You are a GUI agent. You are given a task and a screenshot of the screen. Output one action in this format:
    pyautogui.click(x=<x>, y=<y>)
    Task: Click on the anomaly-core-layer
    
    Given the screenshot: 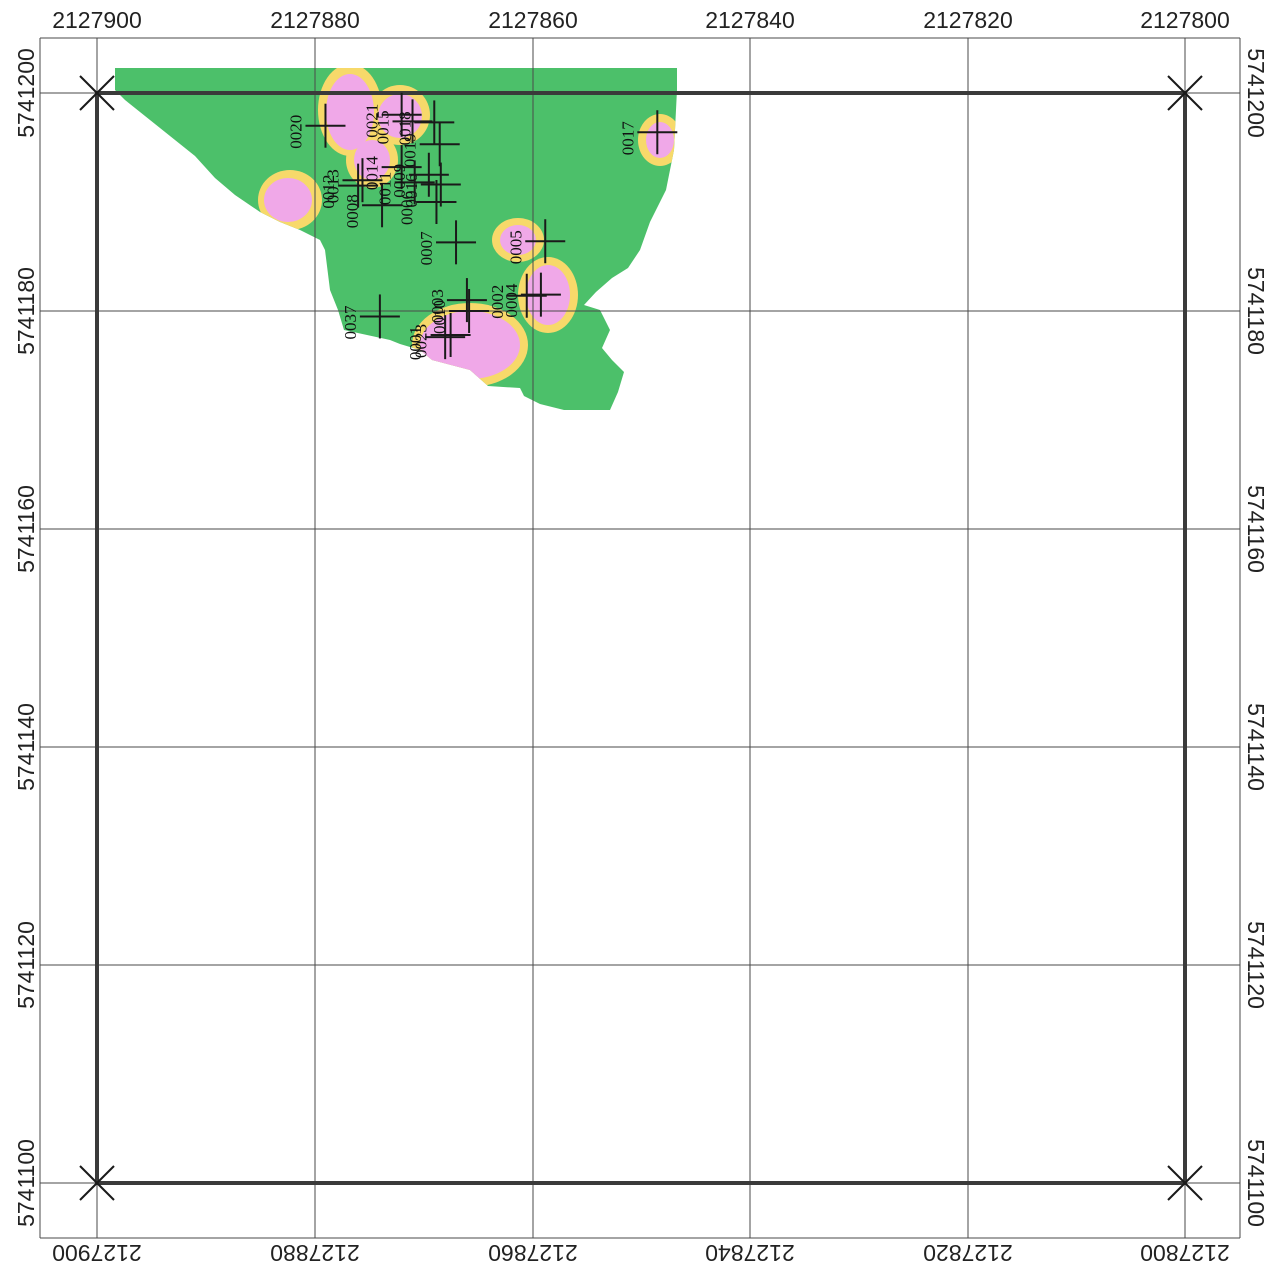 What is the action you would take?
    pyautogui.click(x=469, y=226)
    